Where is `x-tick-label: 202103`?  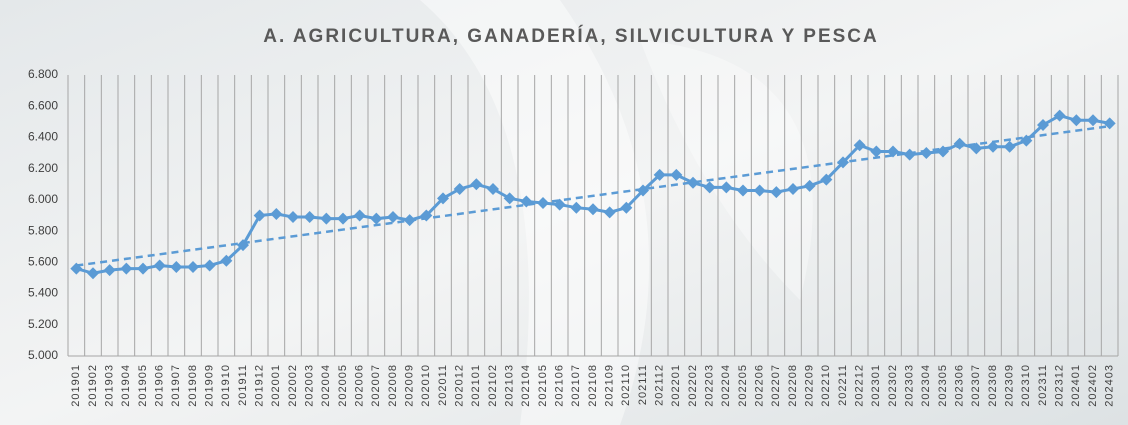
x-tick-label: 202103 is located at coordinates (510, 385).